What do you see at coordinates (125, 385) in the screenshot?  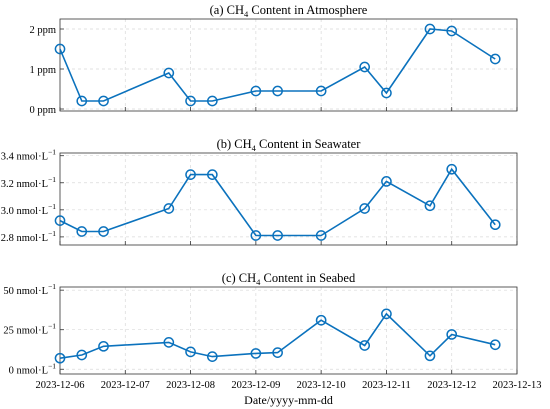 I see `x-tick-label: 2023-12-07` at bounding box center [125, 385].